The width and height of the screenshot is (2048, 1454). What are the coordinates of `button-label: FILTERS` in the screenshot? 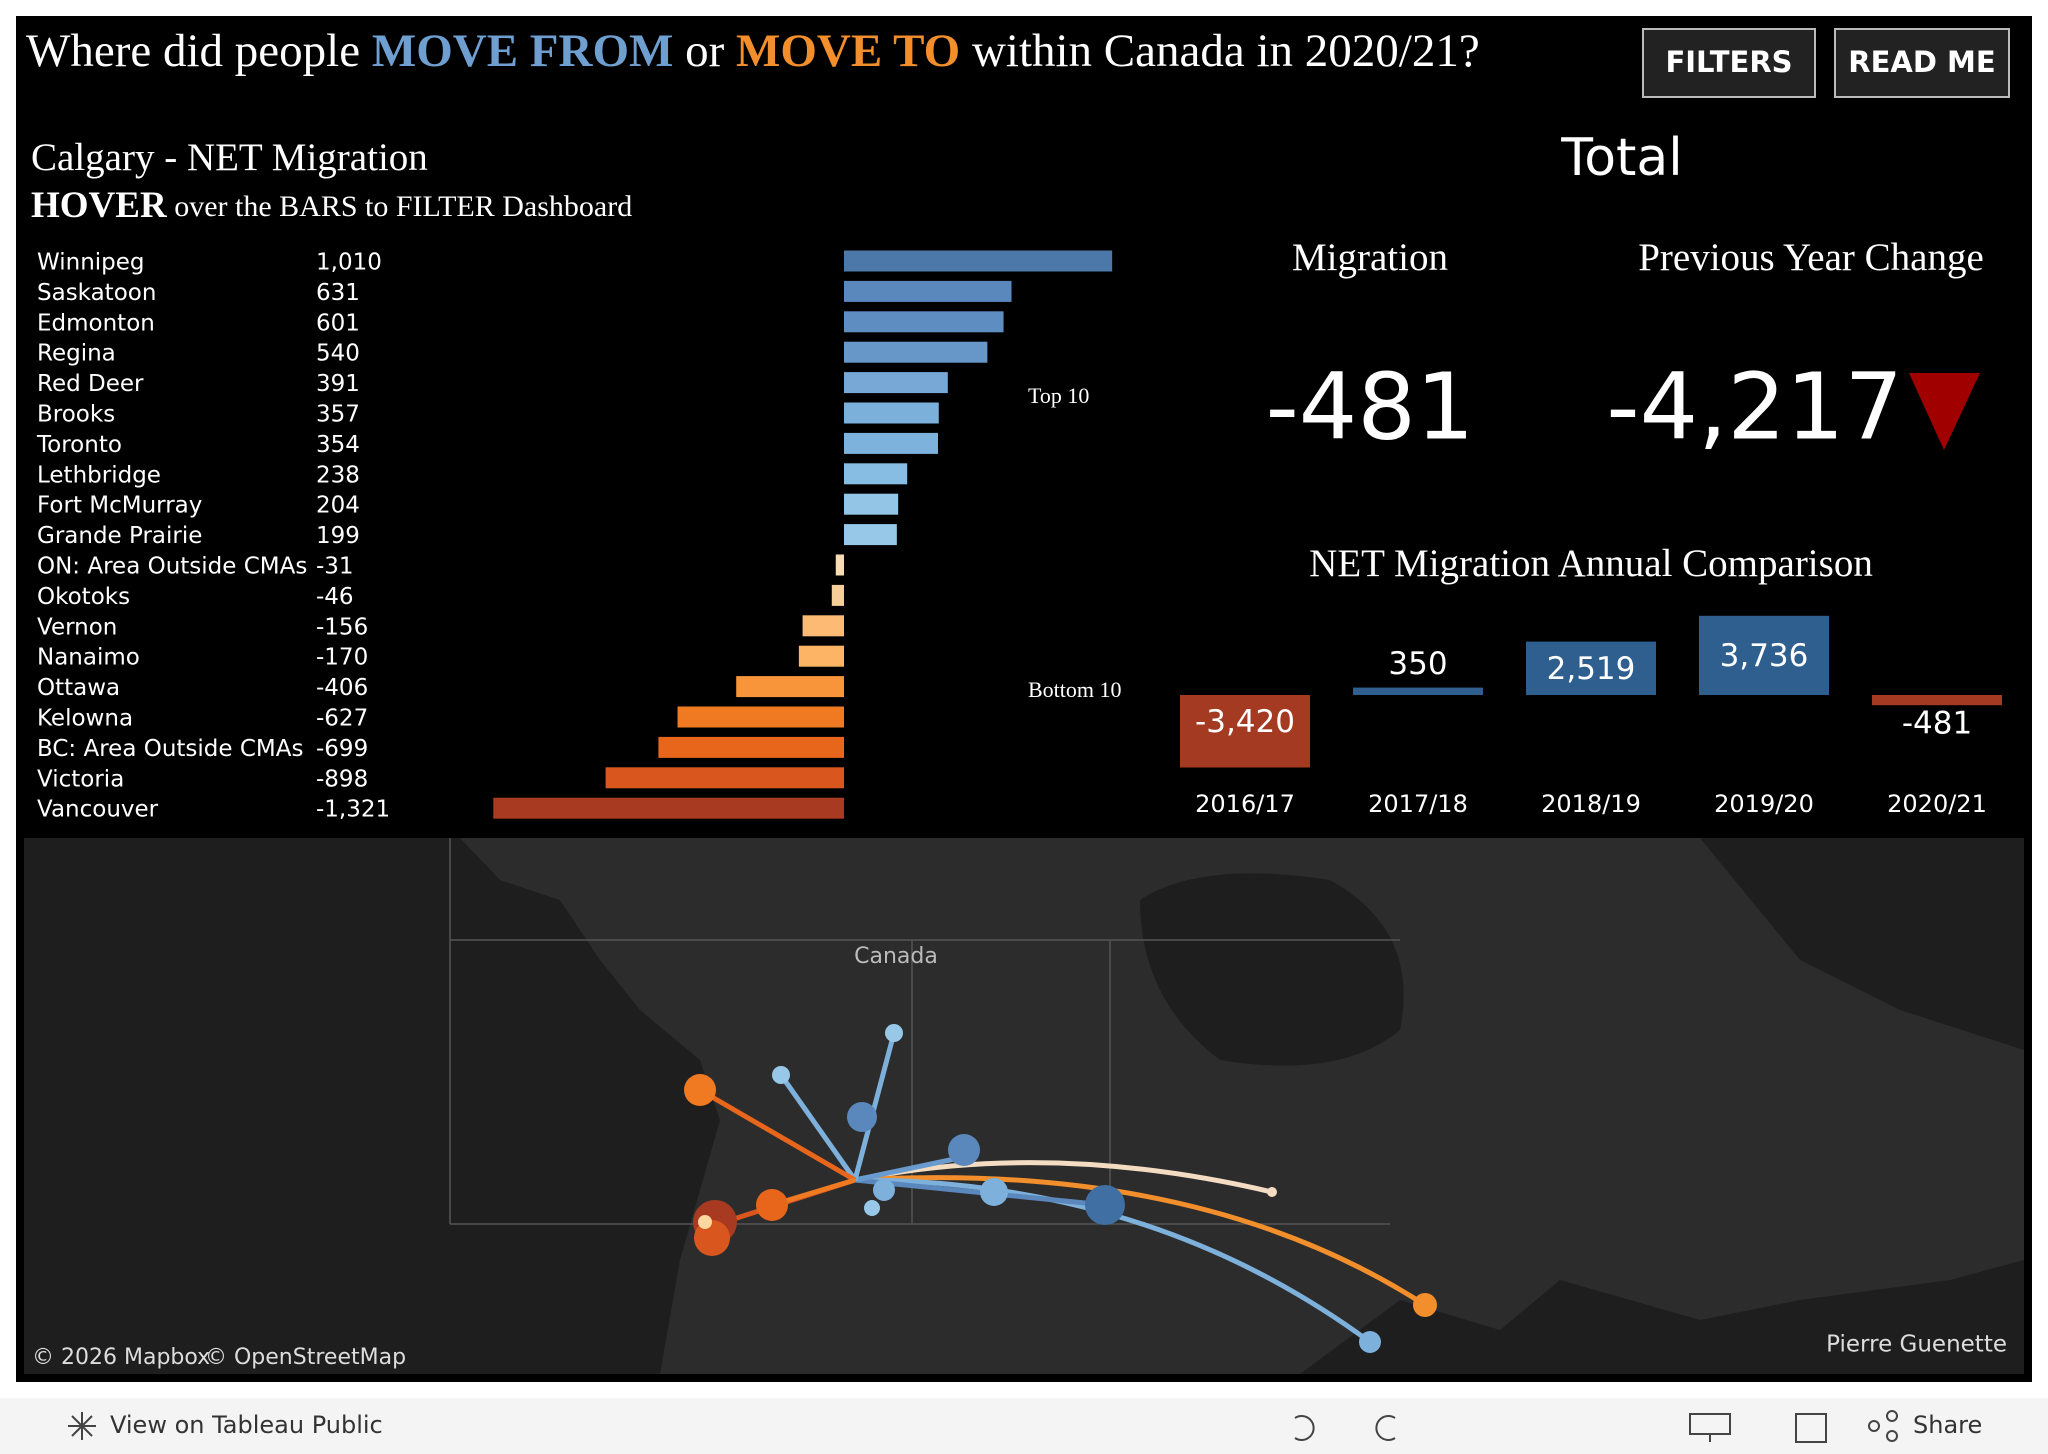 It's located at (1728, 62).